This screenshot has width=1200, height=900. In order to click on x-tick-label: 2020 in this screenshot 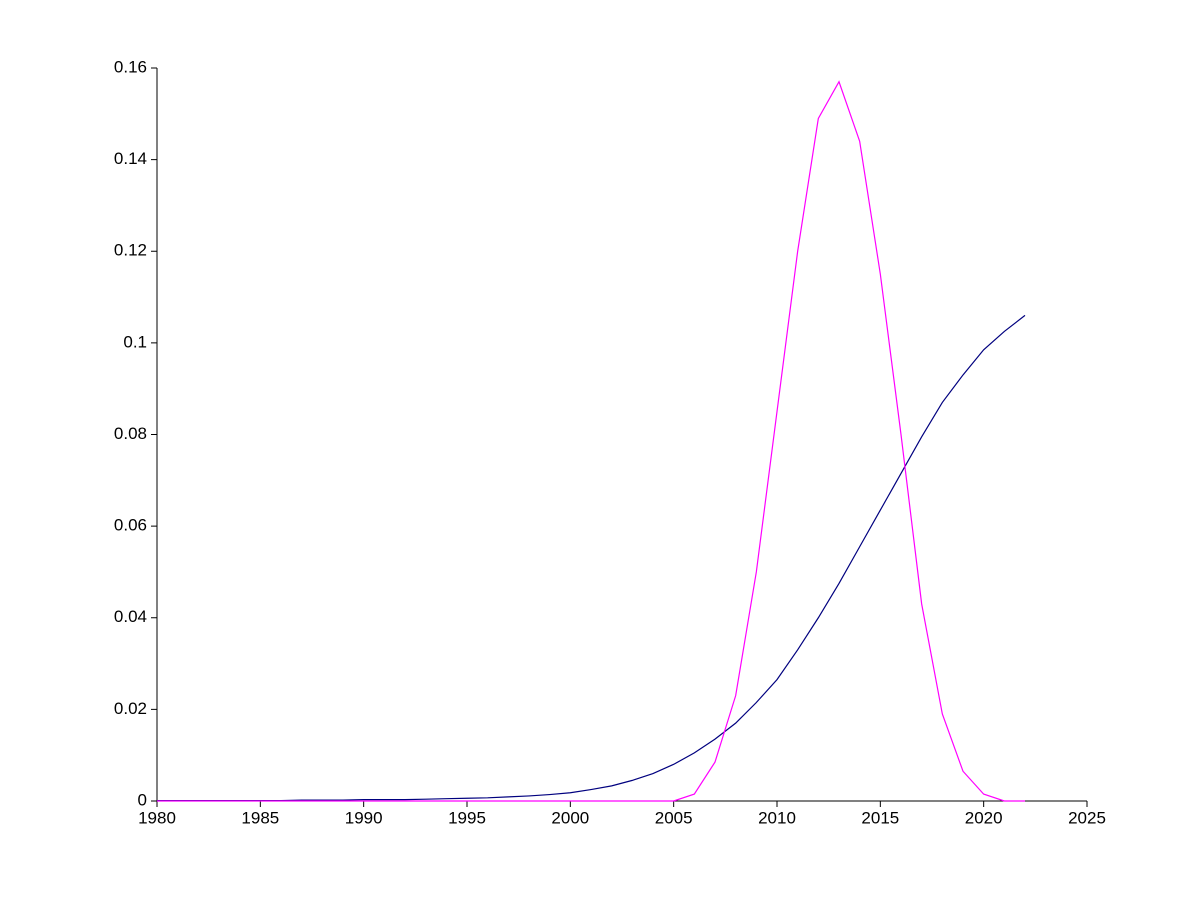, I will do `click(984, 817)`.